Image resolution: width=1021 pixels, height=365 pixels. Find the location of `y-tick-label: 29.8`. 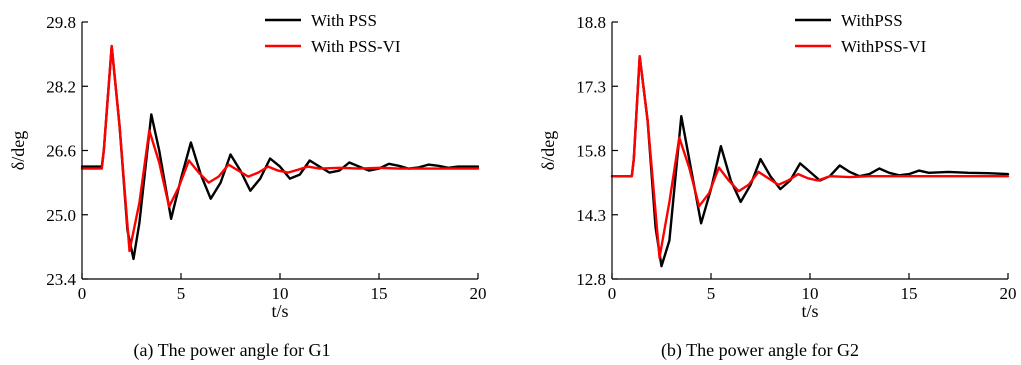

y-tick-label: 29.8 is located at coordinates (61, 22).